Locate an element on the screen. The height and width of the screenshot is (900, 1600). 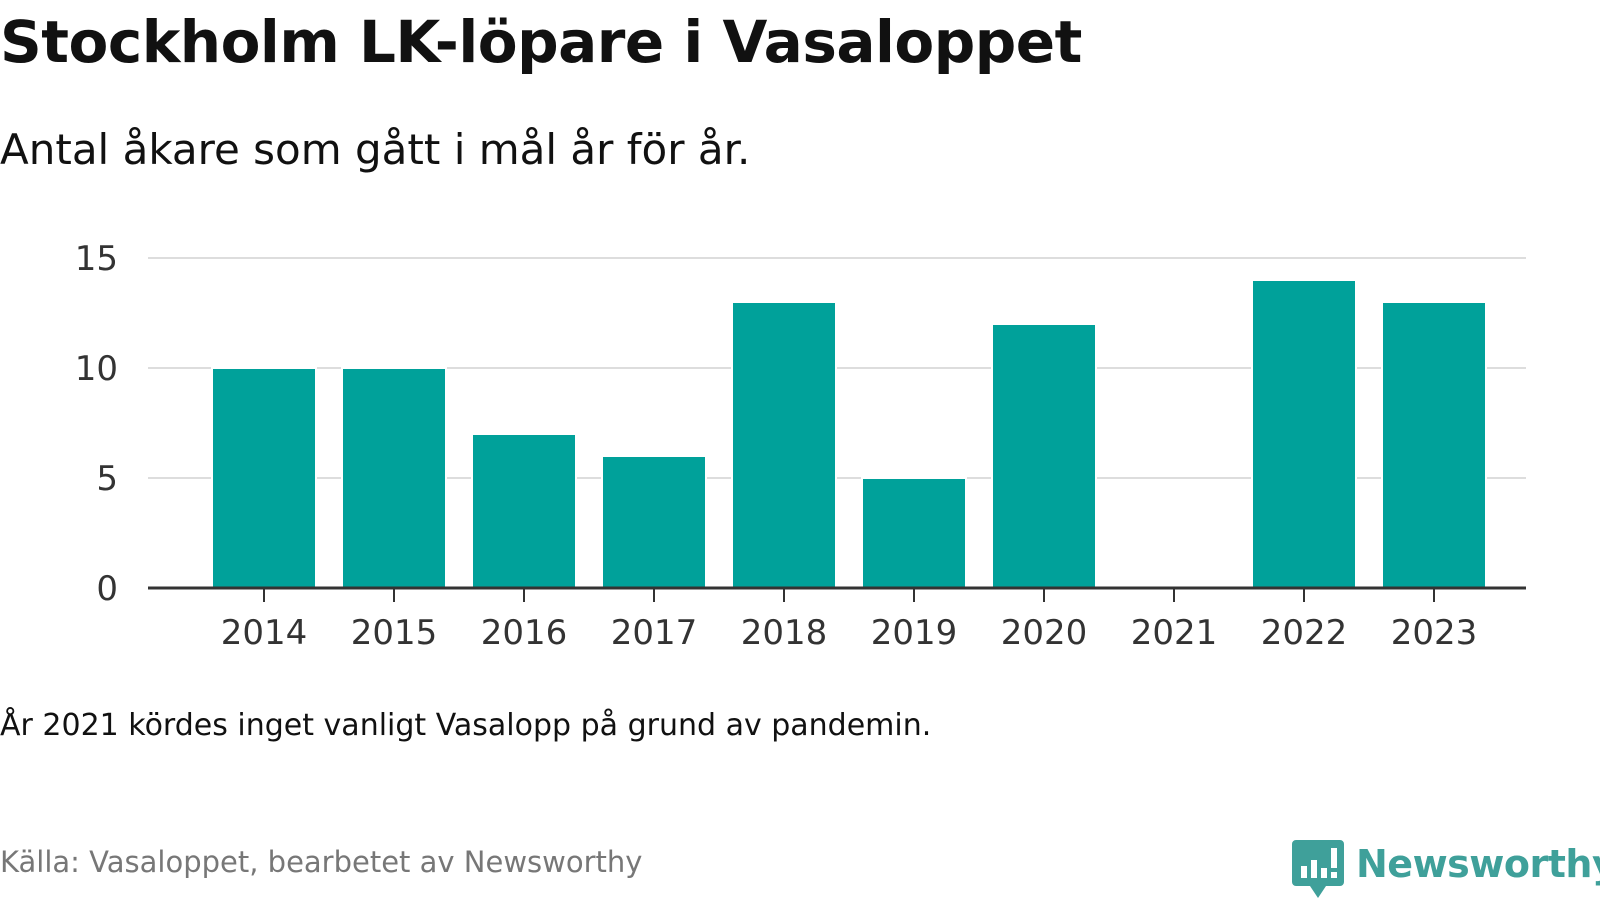
y-tick-label: 10 is located at coordinates (96, 369).